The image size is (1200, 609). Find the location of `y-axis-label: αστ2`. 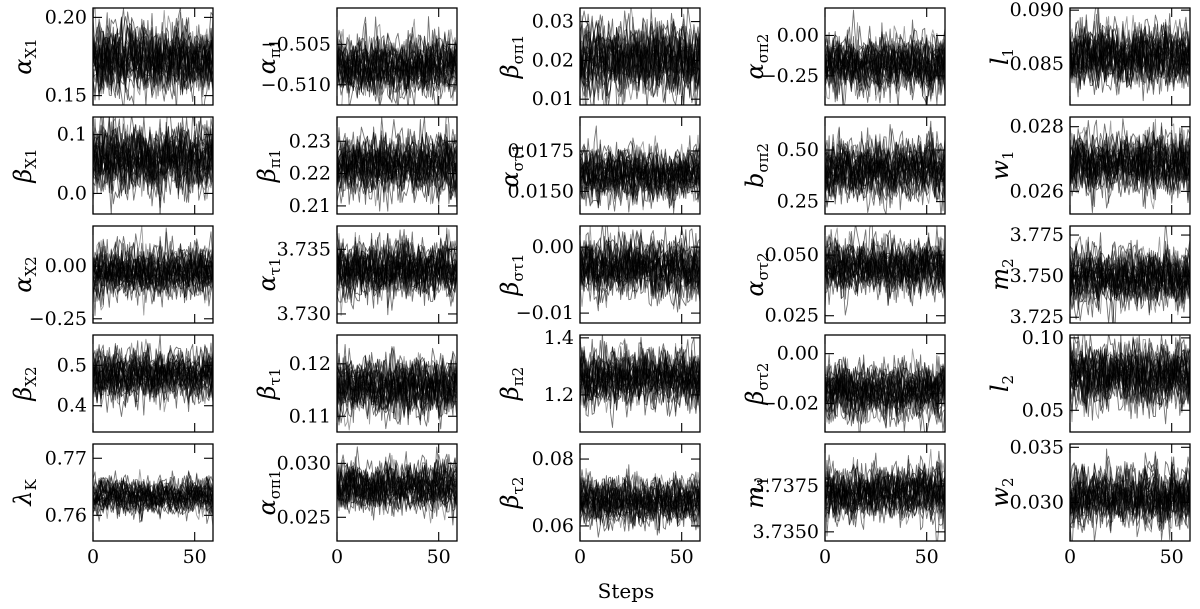

y-axis-label: αστ2 is located at coordinates (756, 274).